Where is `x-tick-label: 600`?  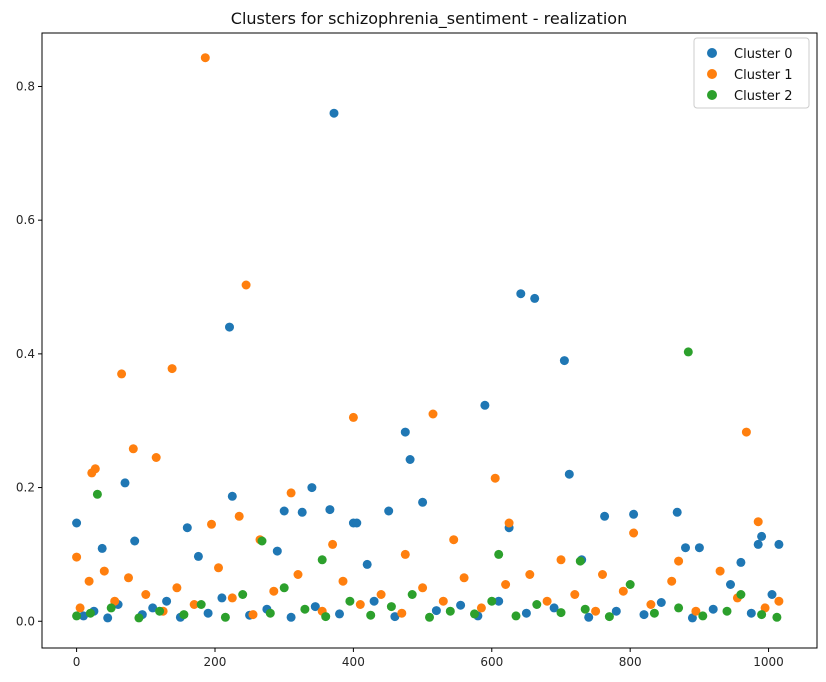 x-tick-label: 600 is located at coordinates (491, 662).